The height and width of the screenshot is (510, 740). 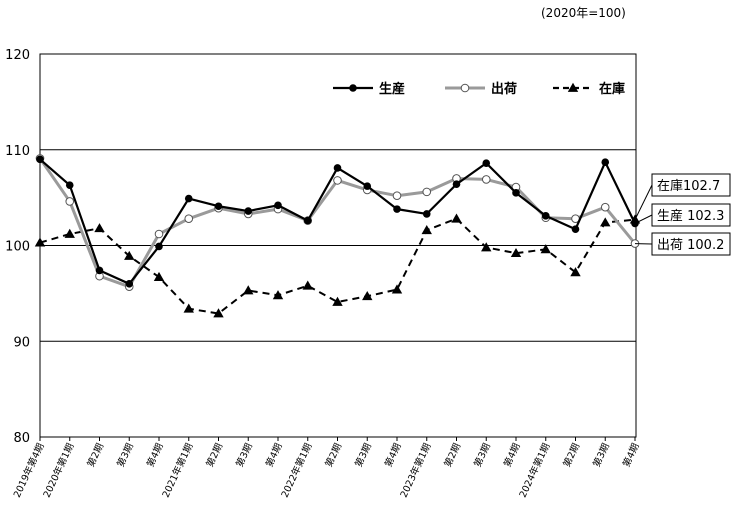 I want to click on legend: 生産 出荷 在庫, so click(x=479, y=89).